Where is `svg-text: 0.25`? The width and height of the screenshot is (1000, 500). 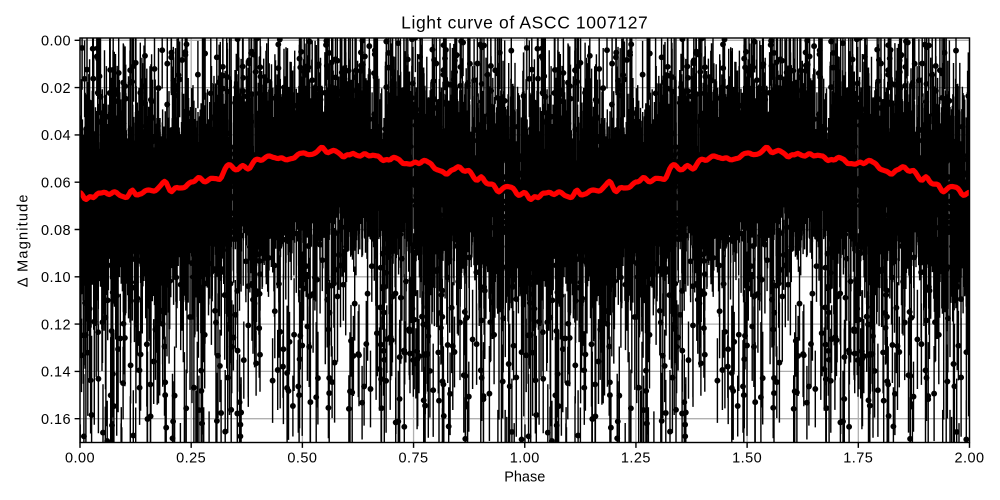
svg-text: 0.25 is located at coordinates (191, 459).